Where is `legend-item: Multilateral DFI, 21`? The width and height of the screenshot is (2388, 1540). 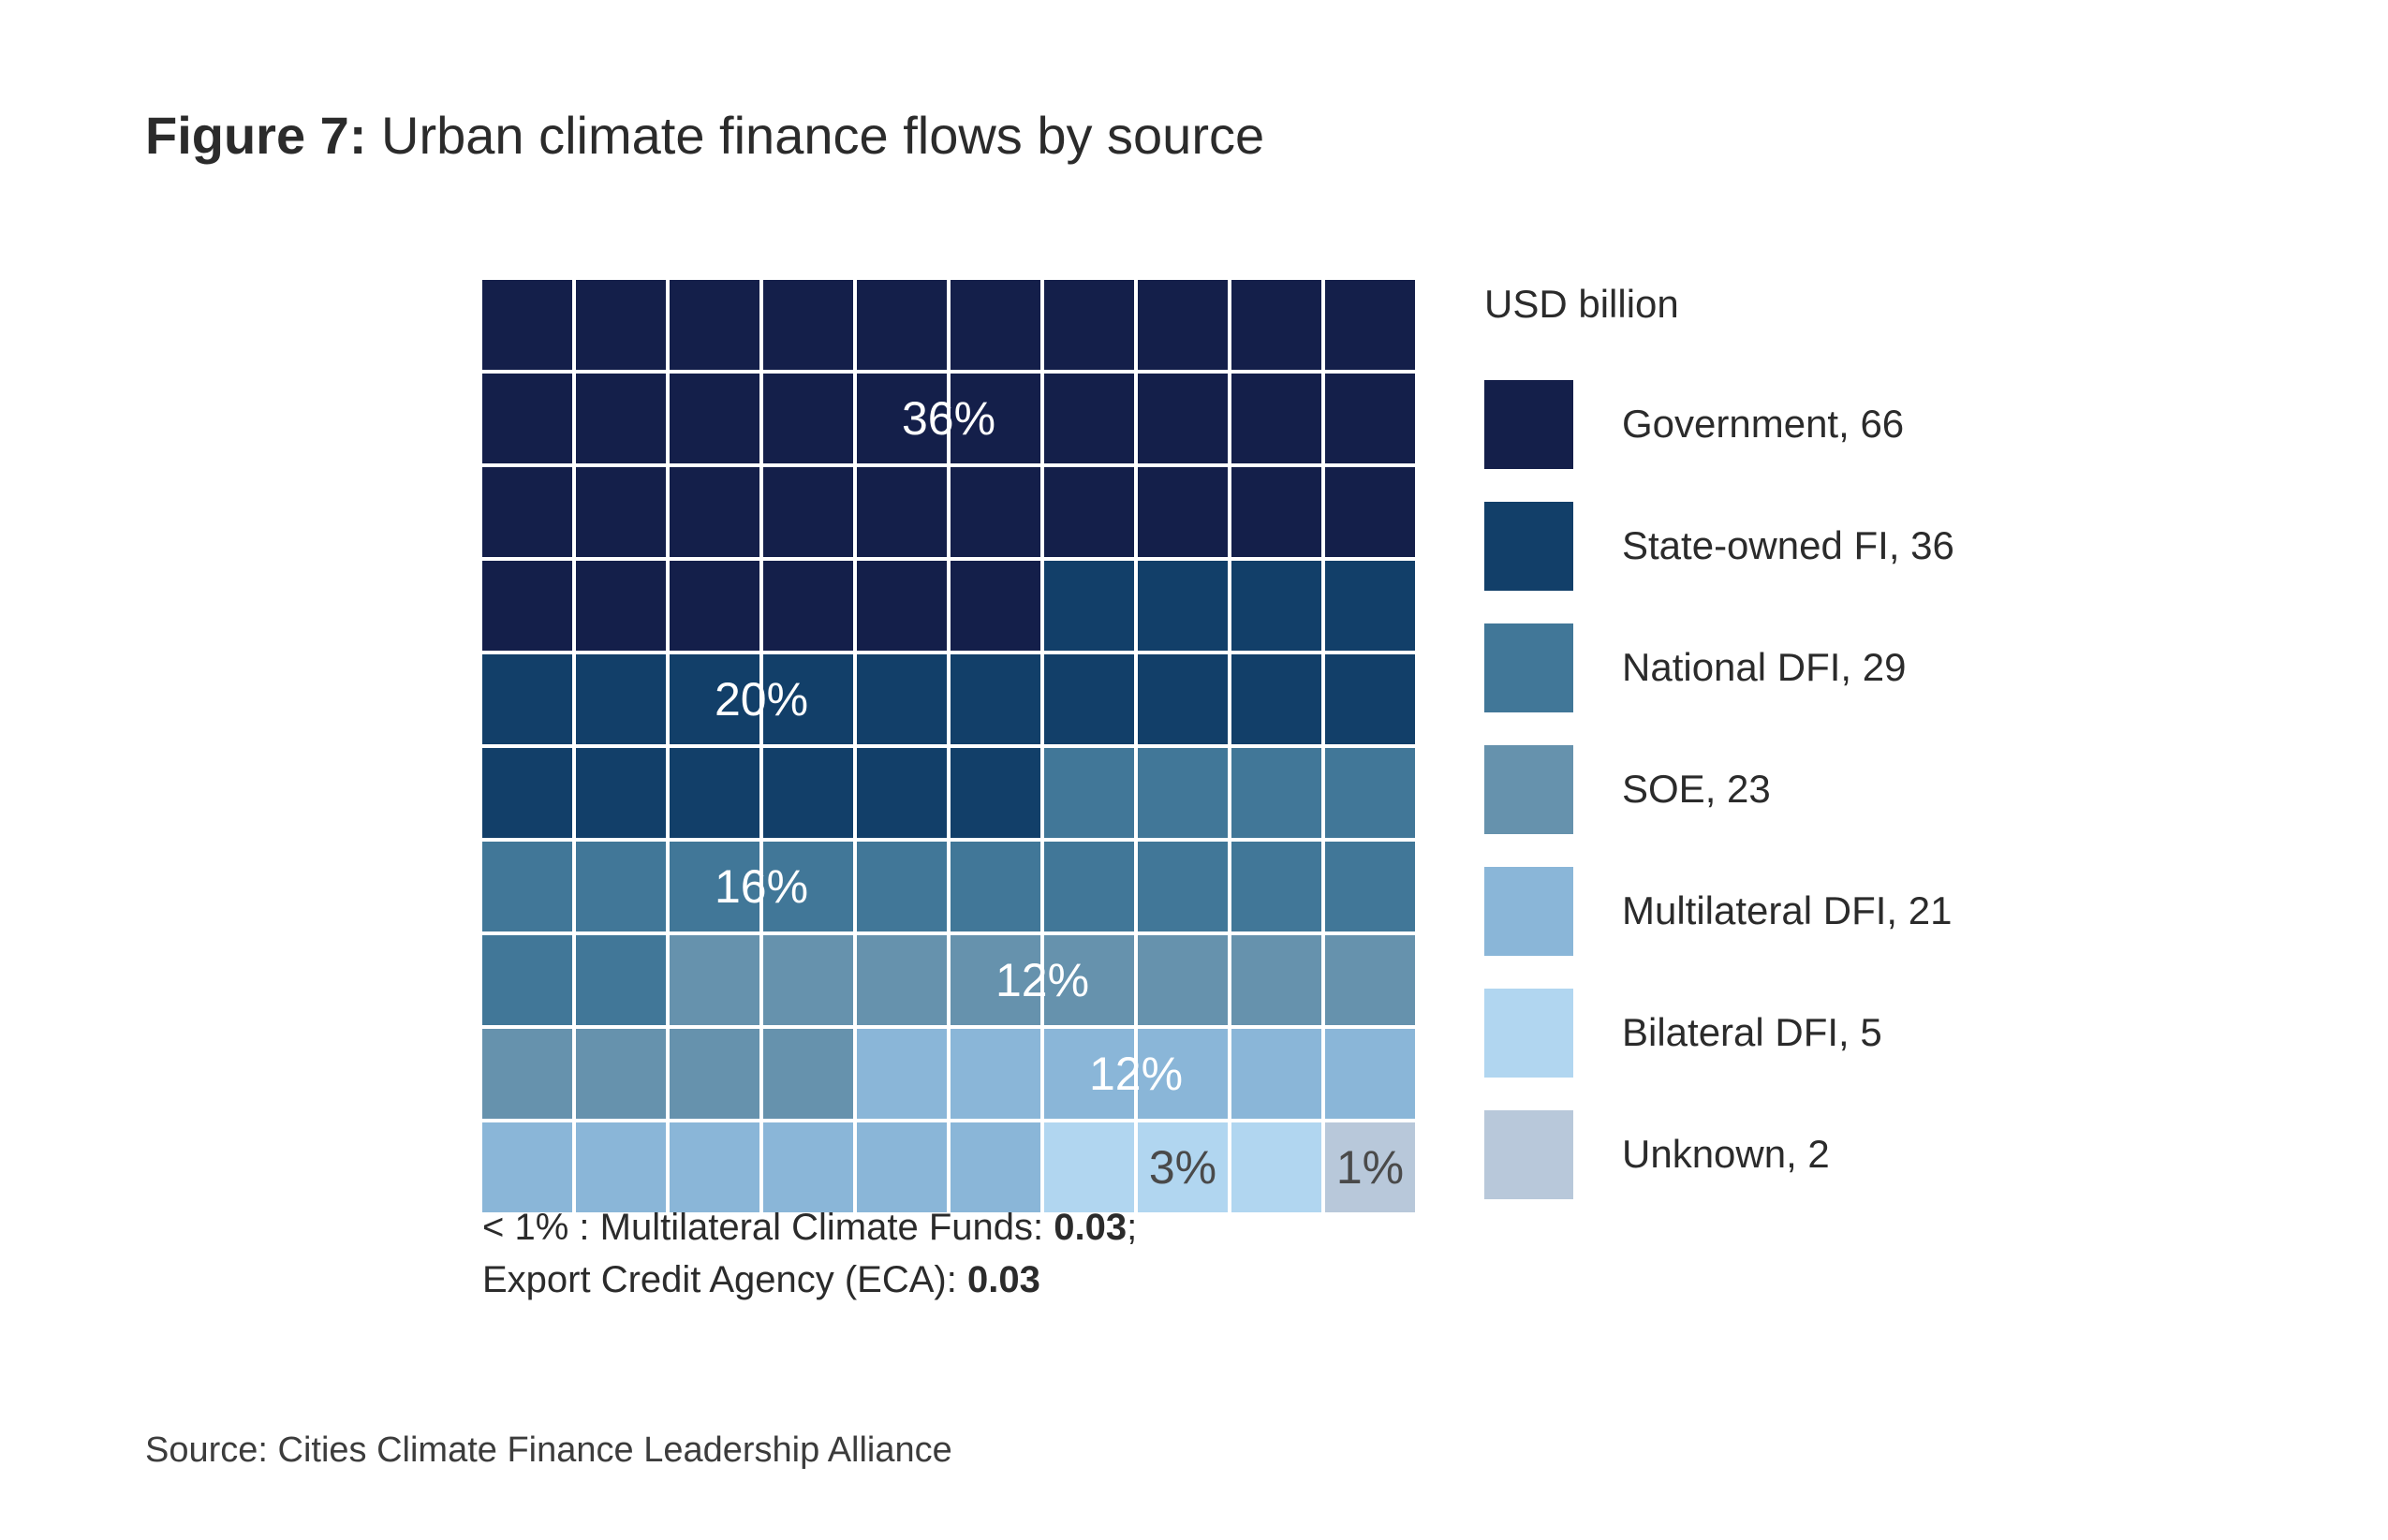
legend-item: Multilateral DFI, 21 is located at coordinates (1858, 911).